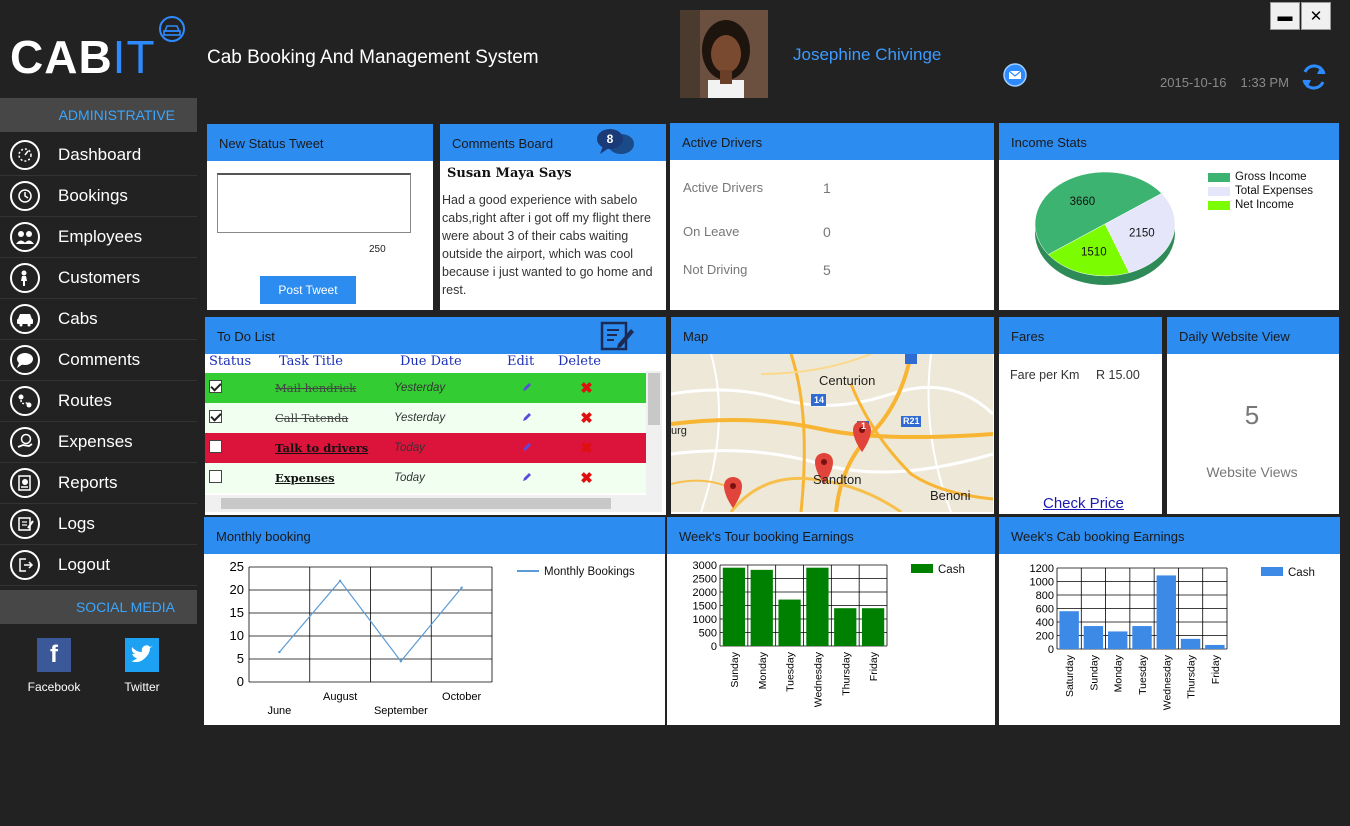 This screenshot has height=826, width=1350. Describe the element at coordinates (1285, 16) in the screenshot. I see `minimize-button: ▬` at that location.